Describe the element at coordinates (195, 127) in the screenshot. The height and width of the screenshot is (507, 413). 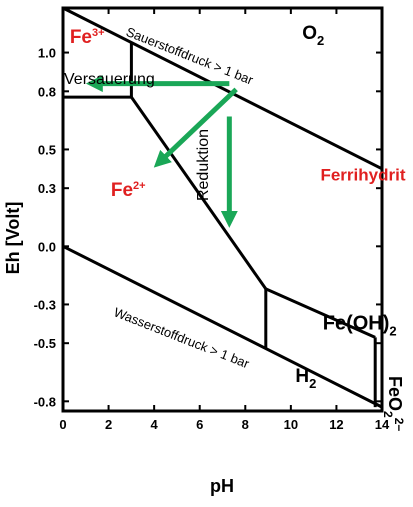
I see `arrow-diagonal` at that location.